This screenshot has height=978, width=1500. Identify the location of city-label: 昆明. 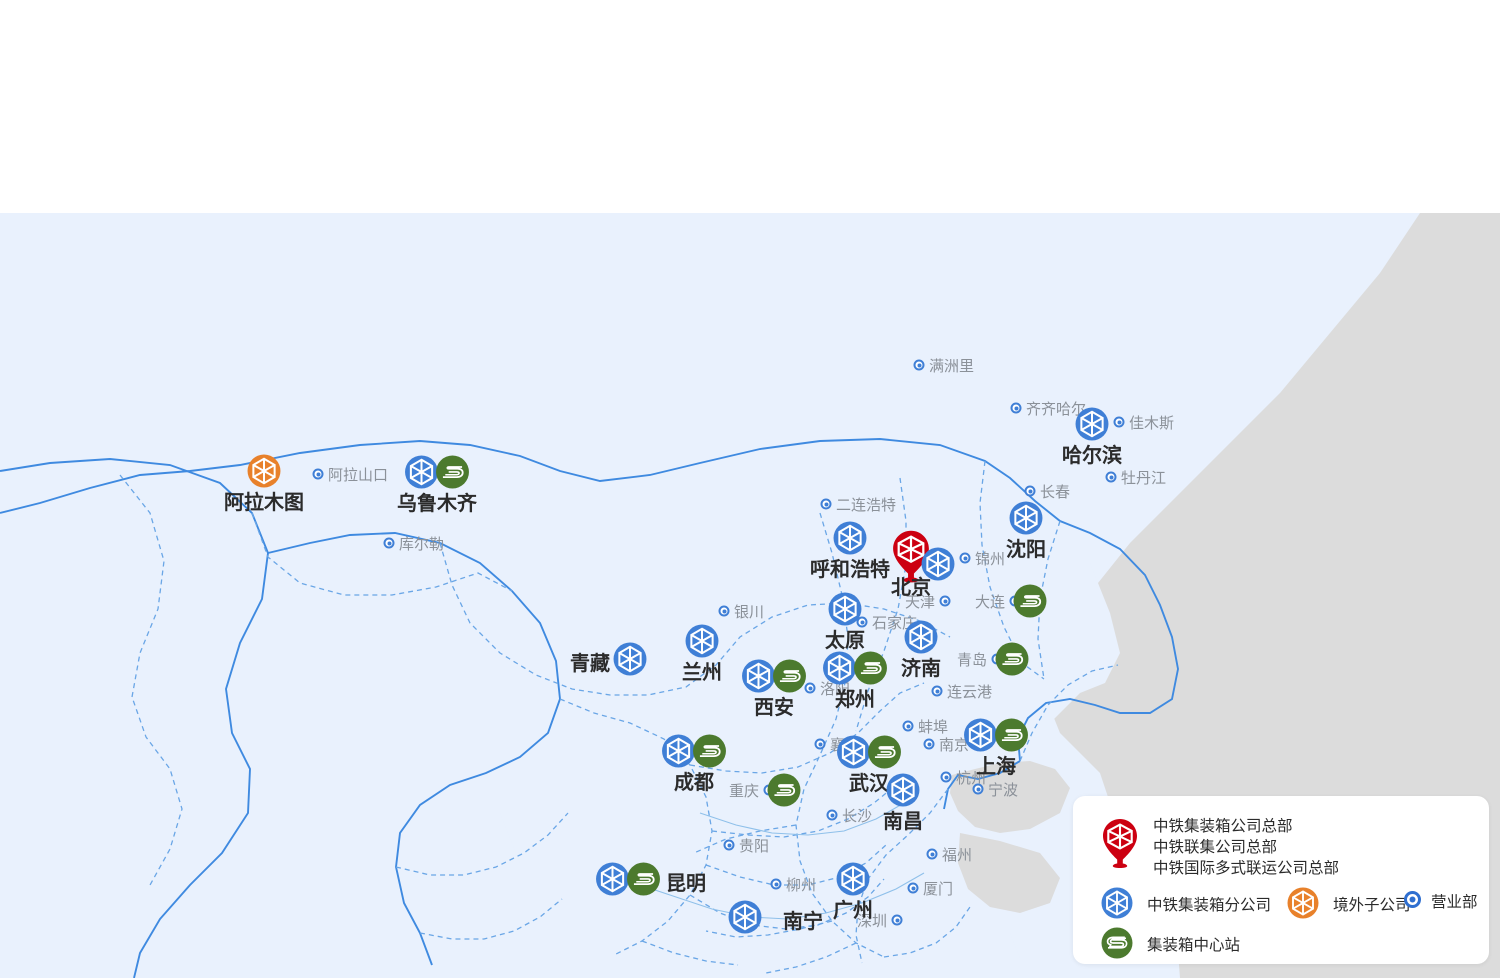
(686, 883).